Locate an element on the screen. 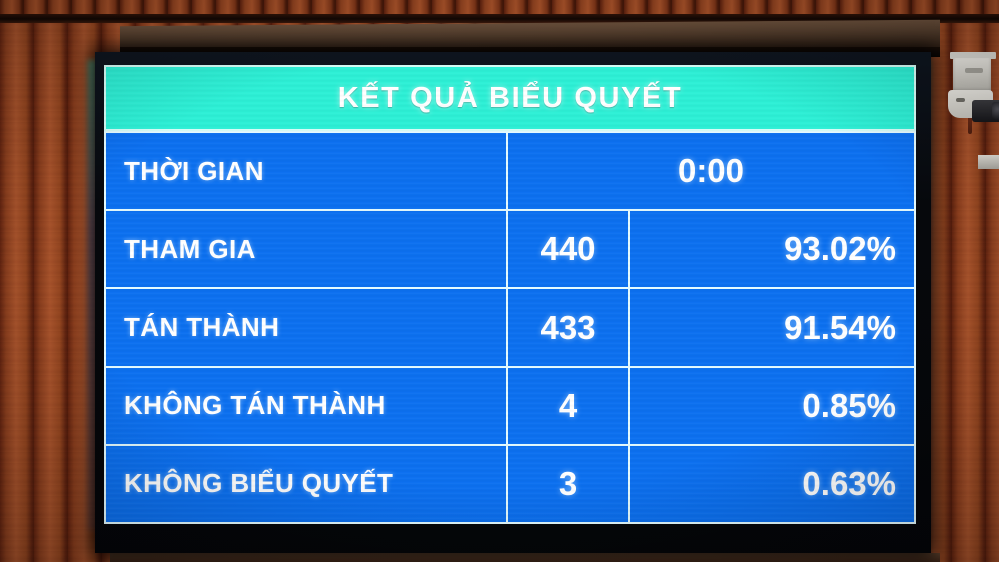  row-percent-participated: 93.02% is located at coordinates (771, 249).